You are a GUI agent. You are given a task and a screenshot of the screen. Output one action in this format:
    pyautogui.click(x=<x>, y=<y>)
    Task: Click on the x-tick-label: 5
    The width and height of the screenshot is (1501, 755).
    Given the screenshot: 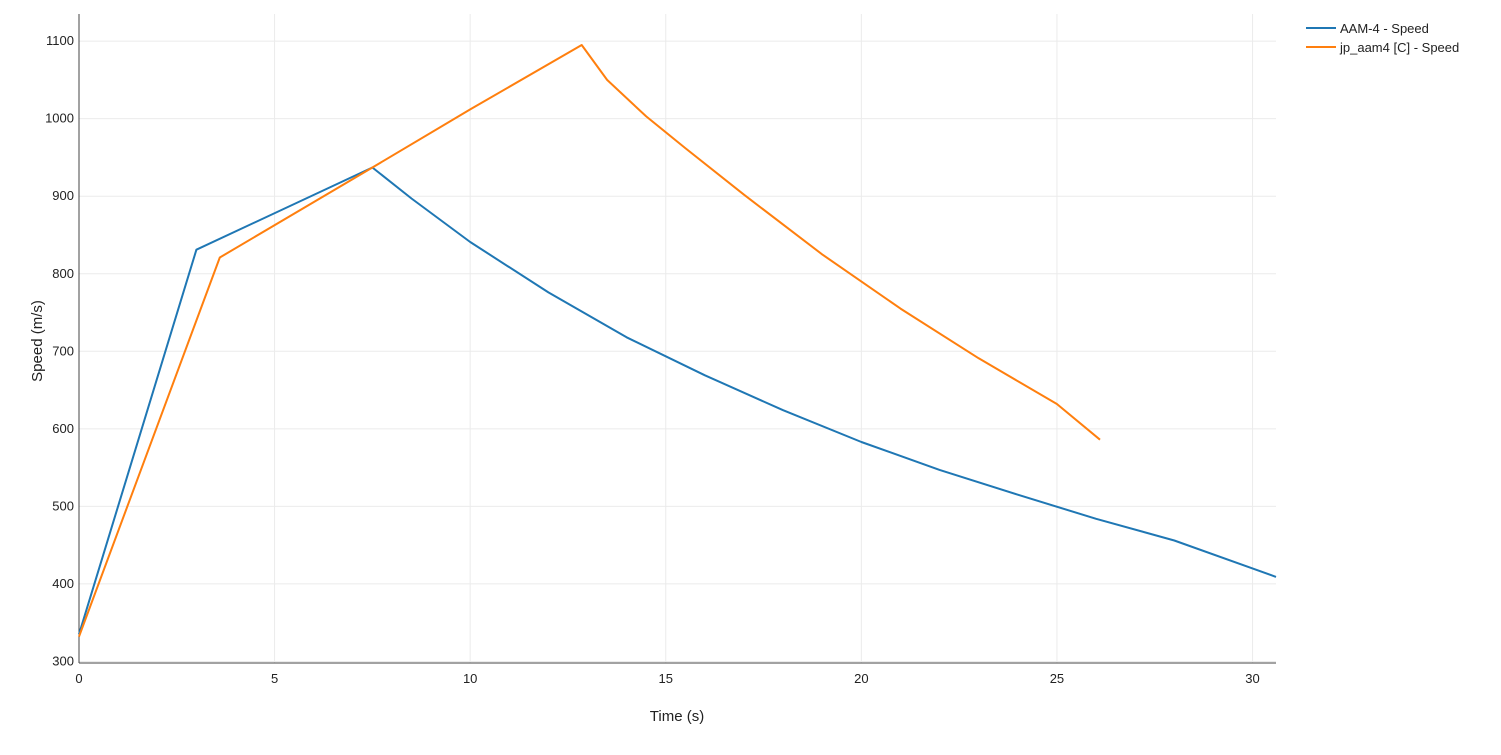 What is the action you would take?
    pyautogui.click(x=274, y=678)
    